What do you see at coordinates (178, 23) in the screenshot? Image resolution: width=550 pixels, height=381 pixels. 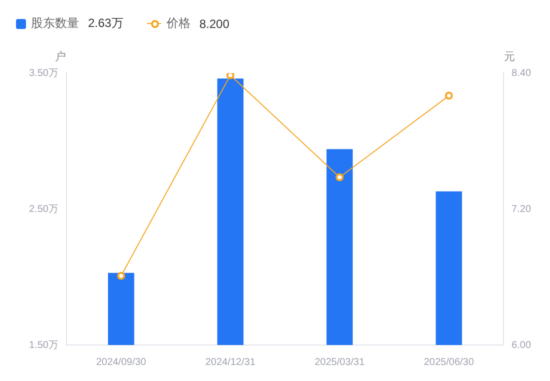 I see `legend-label: 价格` at bounding box center [178, 23].